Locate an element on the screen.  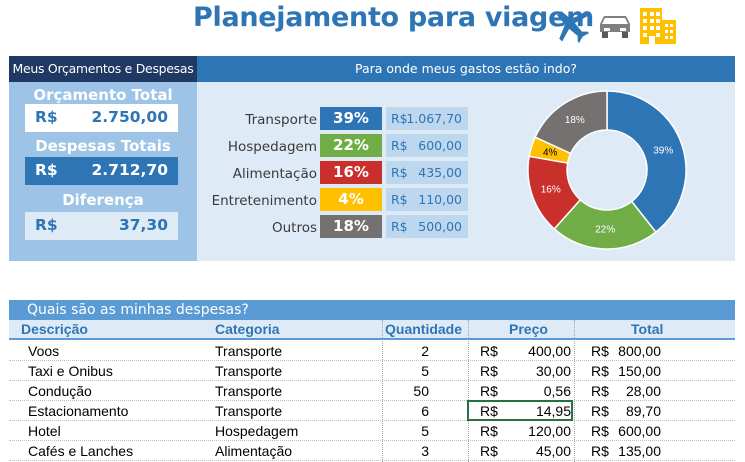
category-label-alimentacao: Alimentação is located at coordinates (274, 174).